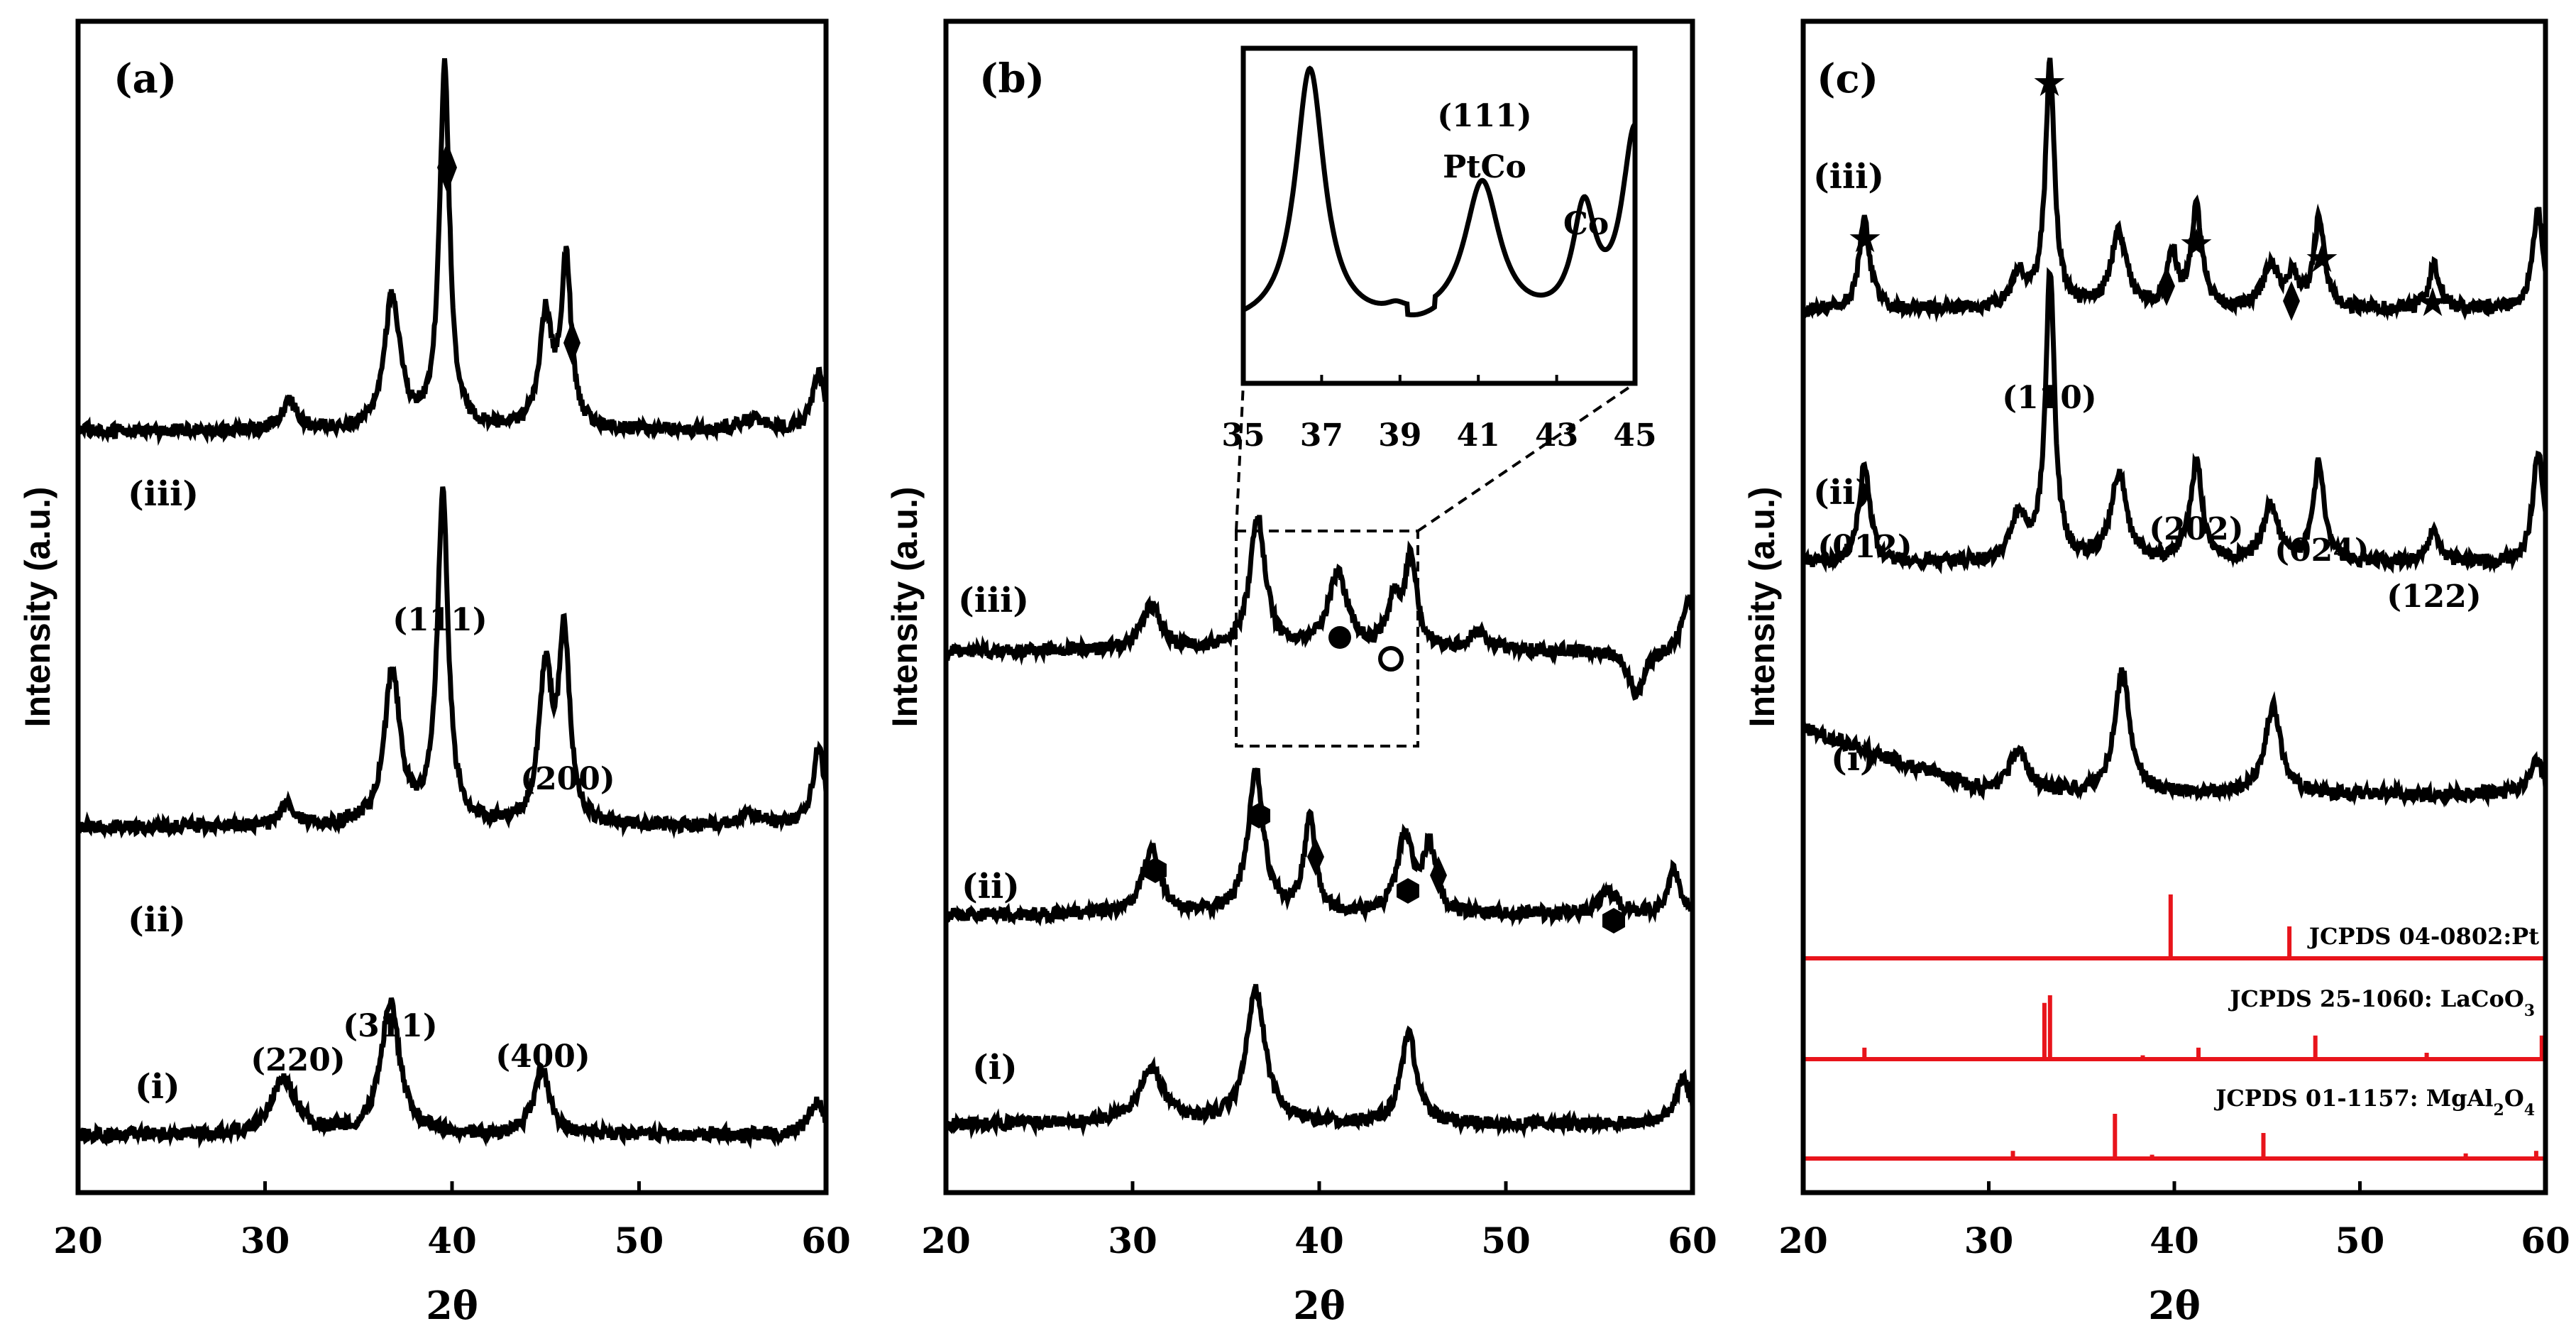 The width and height of the screenshot is (2576, 1336). Describe the element at coordinates (1439, 379) in the screenshot. I see `panel-b-inset-ticks` at that location.